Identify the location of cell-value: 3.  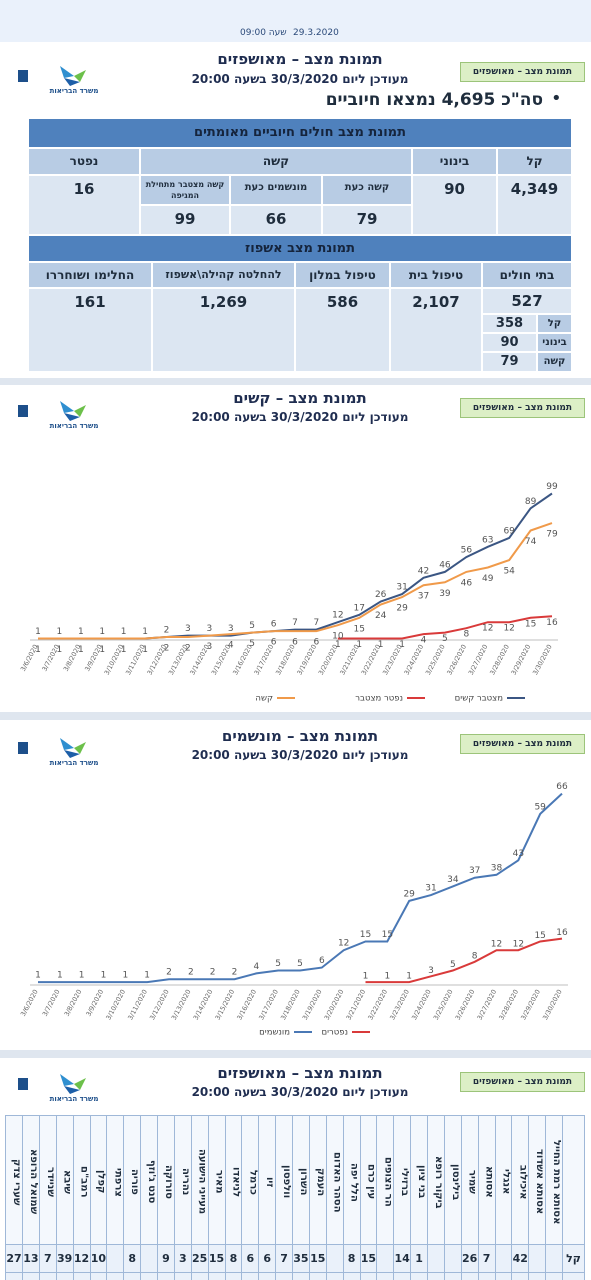
(182, 1258).